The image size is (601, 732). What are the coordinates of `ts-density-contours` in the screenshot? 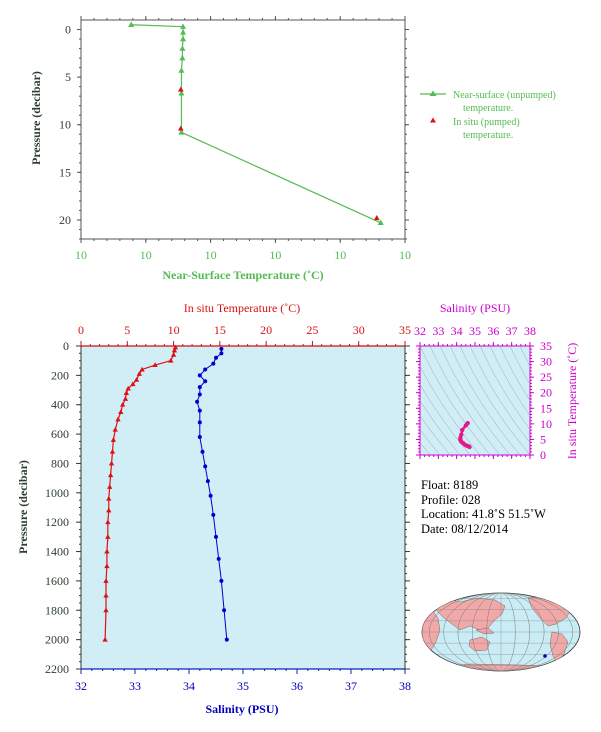 It's located at (475, 400).